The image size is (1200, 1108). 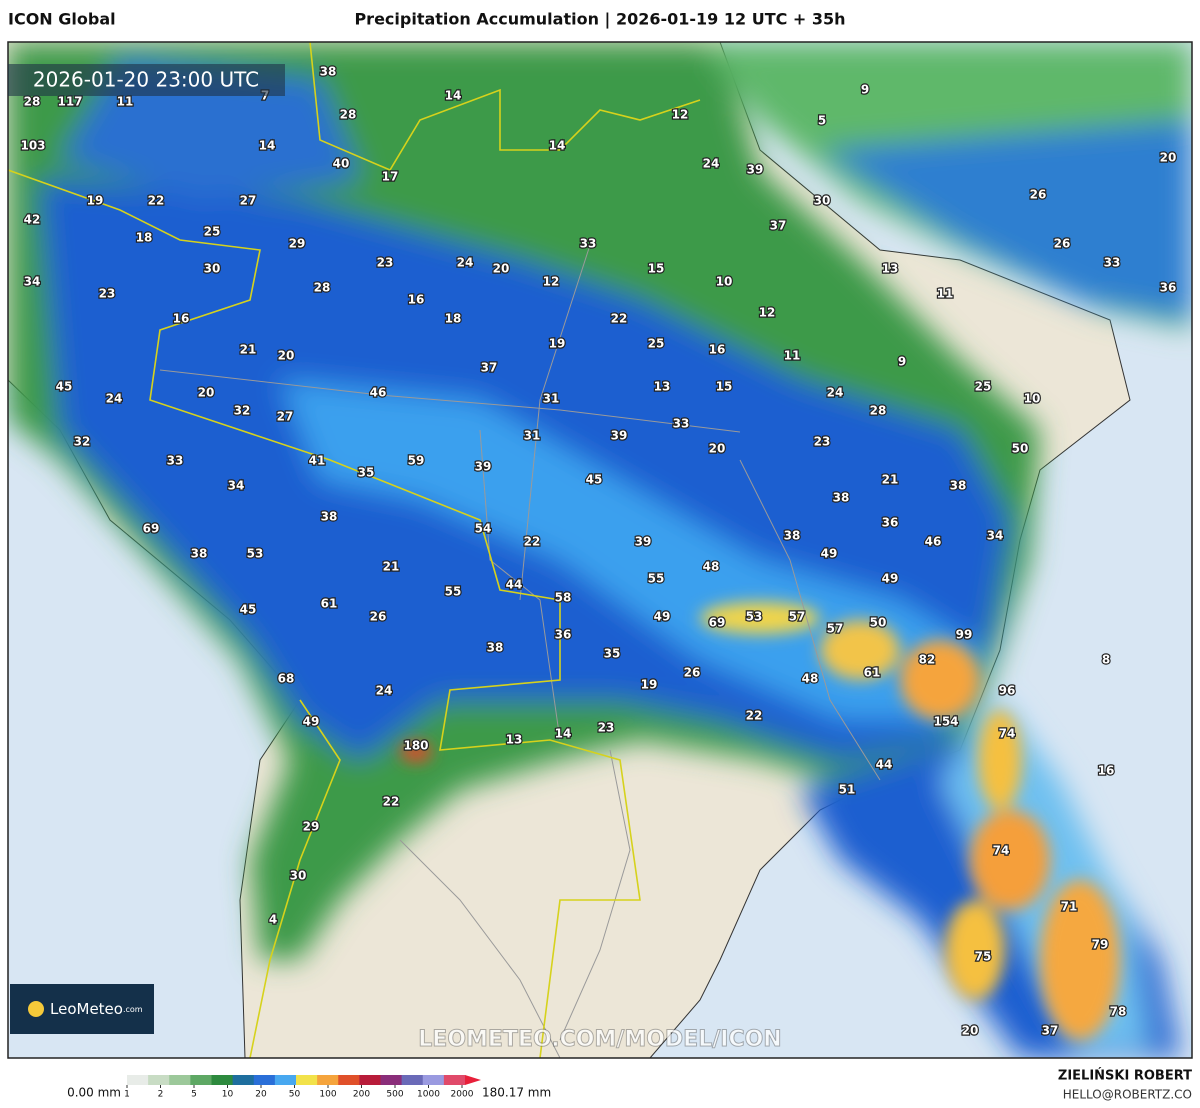 What do you see at coordinates (416, 461) in the screenshot?
I see `value-label: 59` at bounding box center [416, 461].